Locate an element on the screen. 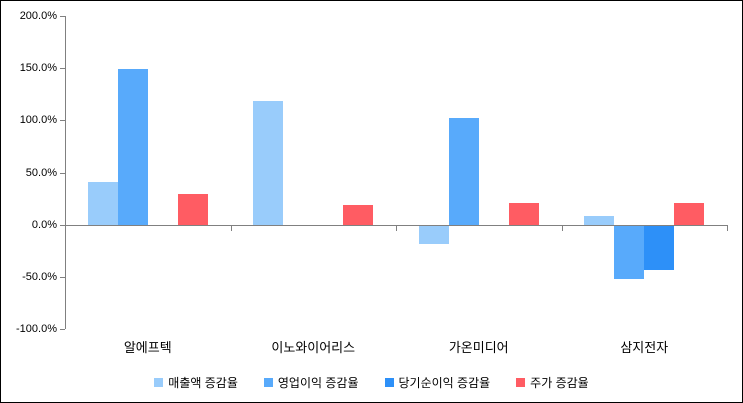 This screenshot has height=403, width=743. legend-label: 매출액 증감율 is located at coordinates (203, 383).